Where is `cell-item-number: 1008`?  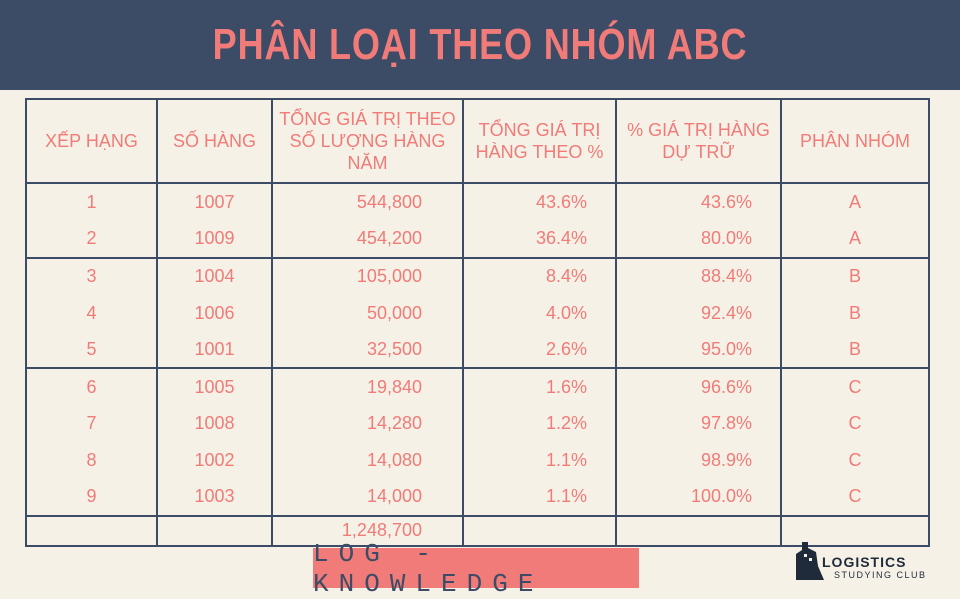 cell-item-number: 1008 is located at coordinates (214, 424).